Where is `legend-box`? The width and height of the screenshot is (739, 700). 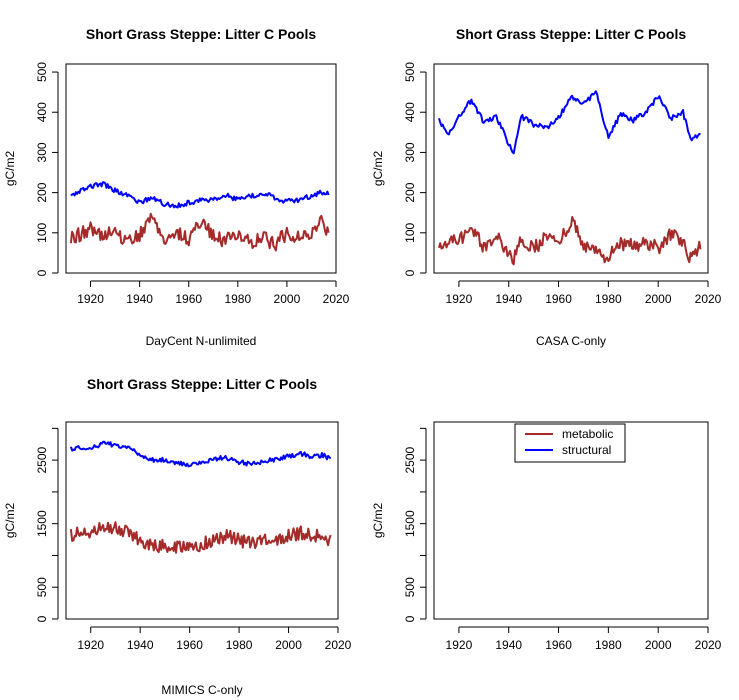 legend-box is located at coordinates (570, 443).